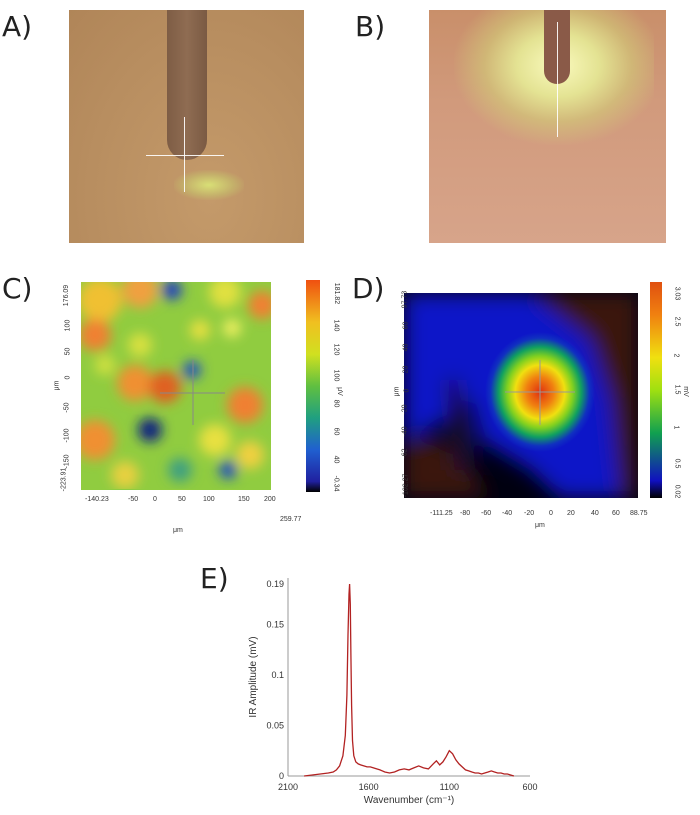  I want to click on tick-label: 150, so click(244, 499).